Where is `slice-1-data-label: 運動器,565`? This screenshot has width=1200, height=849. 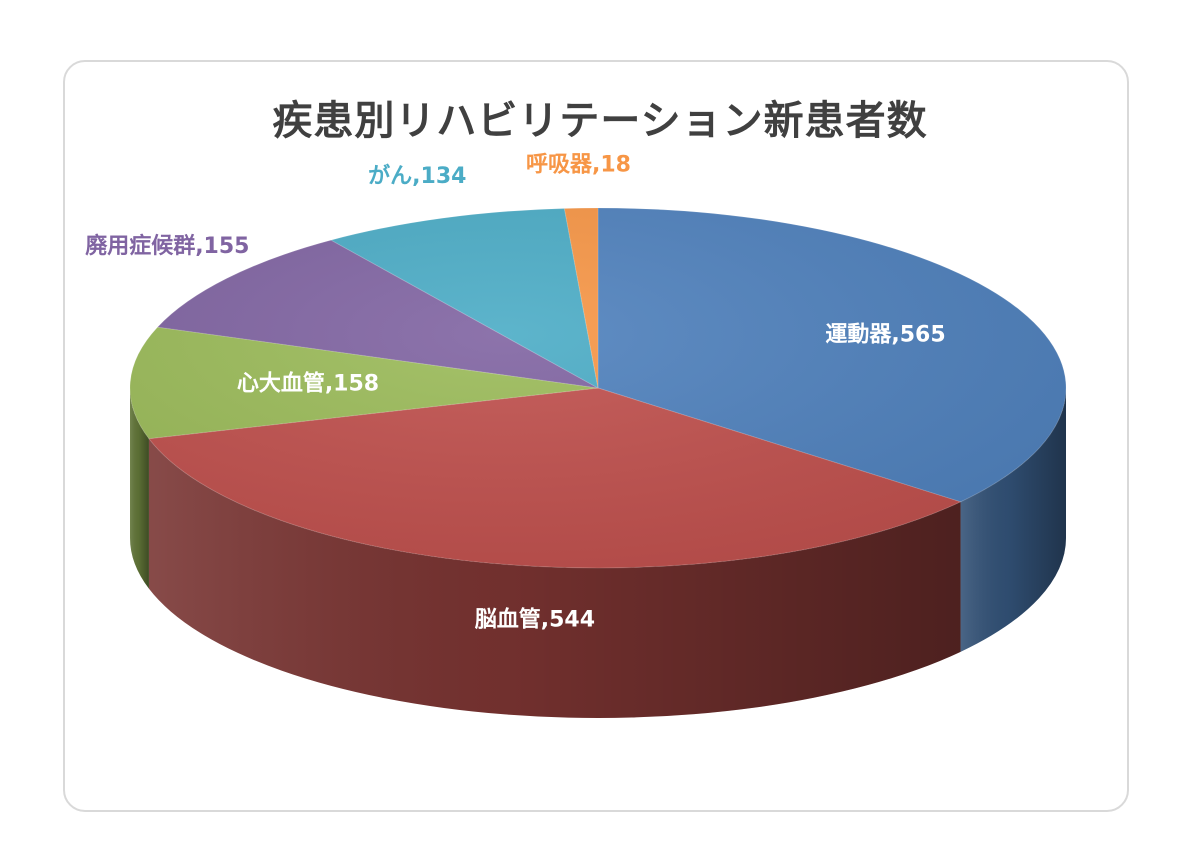 slice-1-data-label: 運動器,565 is located at coordinates (885, 335).